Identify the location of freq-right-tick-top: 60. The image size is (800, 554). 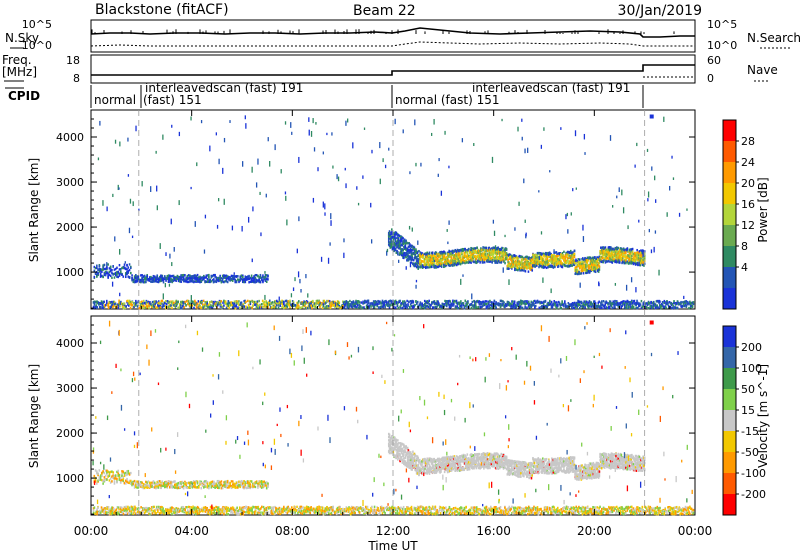
(714, 60).